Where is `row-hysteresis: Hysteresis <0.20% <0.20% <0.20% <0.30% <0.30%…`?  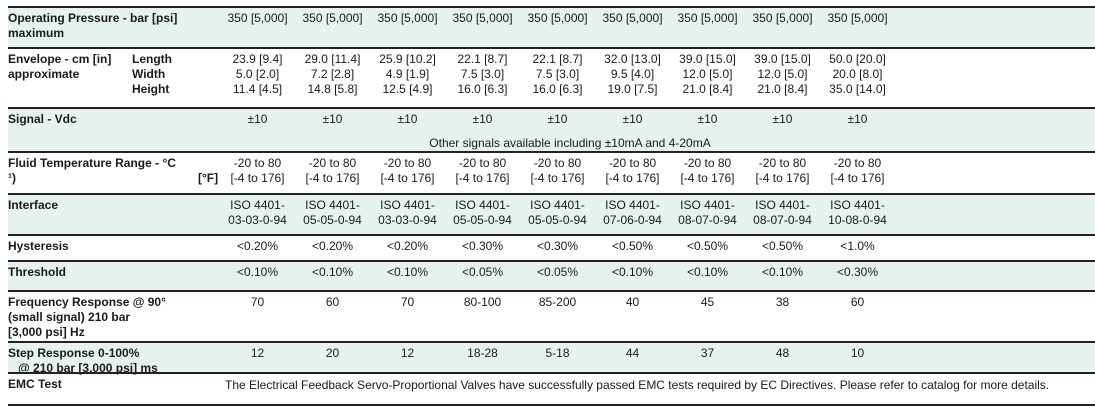
row-hysteresis: Hysteresis <0.20% <0.20% <0.20% <0.30% <0.30%… is located at coordinates (551, 247).